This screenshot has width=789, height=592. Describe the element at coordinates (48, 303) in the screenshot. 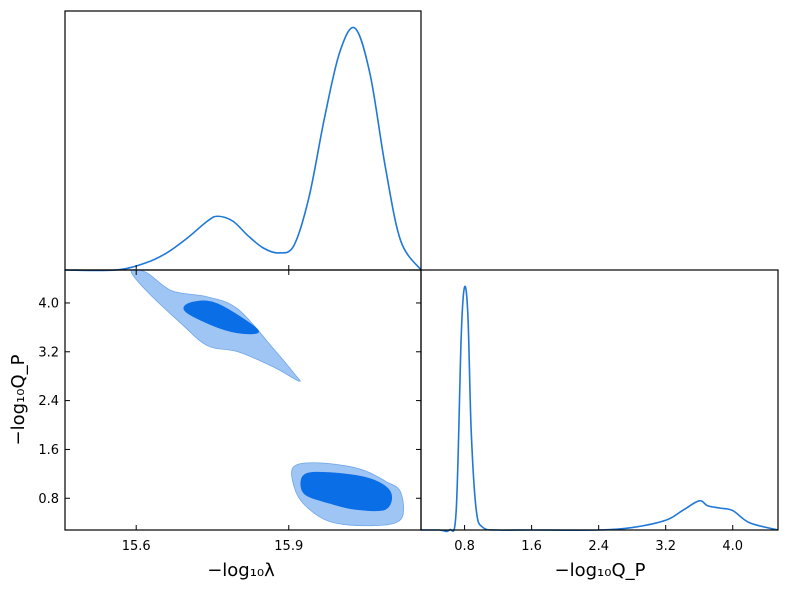

I see `y-tick-label-0: 4.0` at that location.